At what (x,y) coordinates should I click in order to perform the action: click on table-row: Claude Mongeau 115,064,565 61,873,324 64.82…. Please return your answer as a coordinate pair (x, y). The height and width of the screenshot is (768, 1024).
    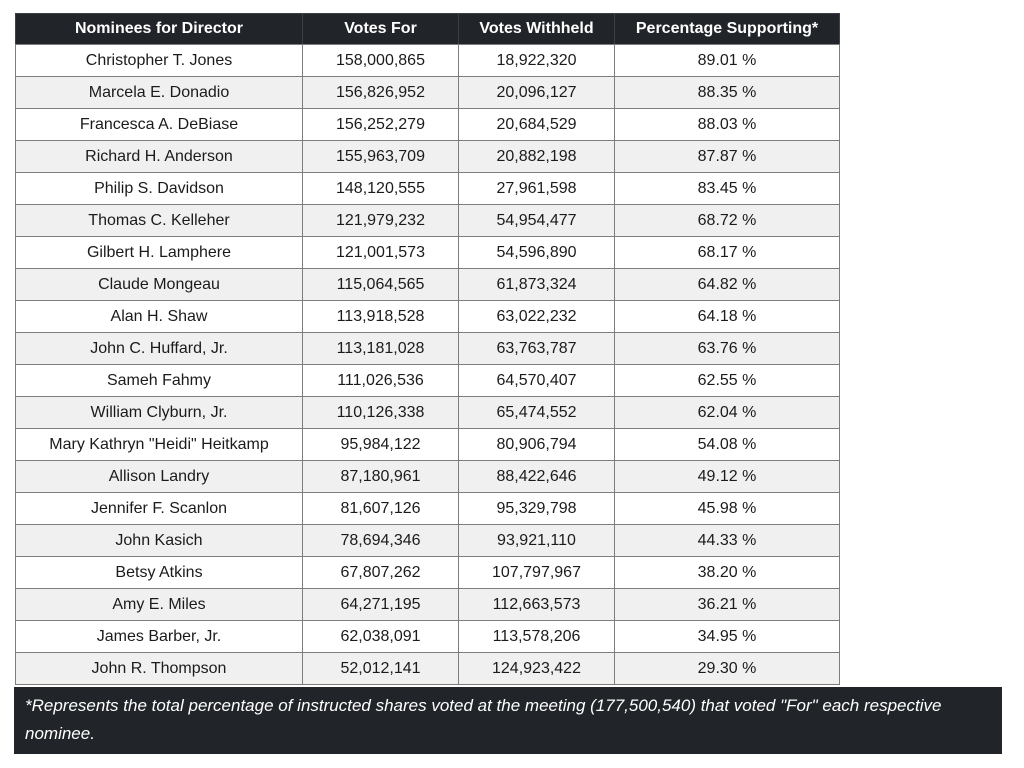
    Looking at the image, I should click on (427, 284).